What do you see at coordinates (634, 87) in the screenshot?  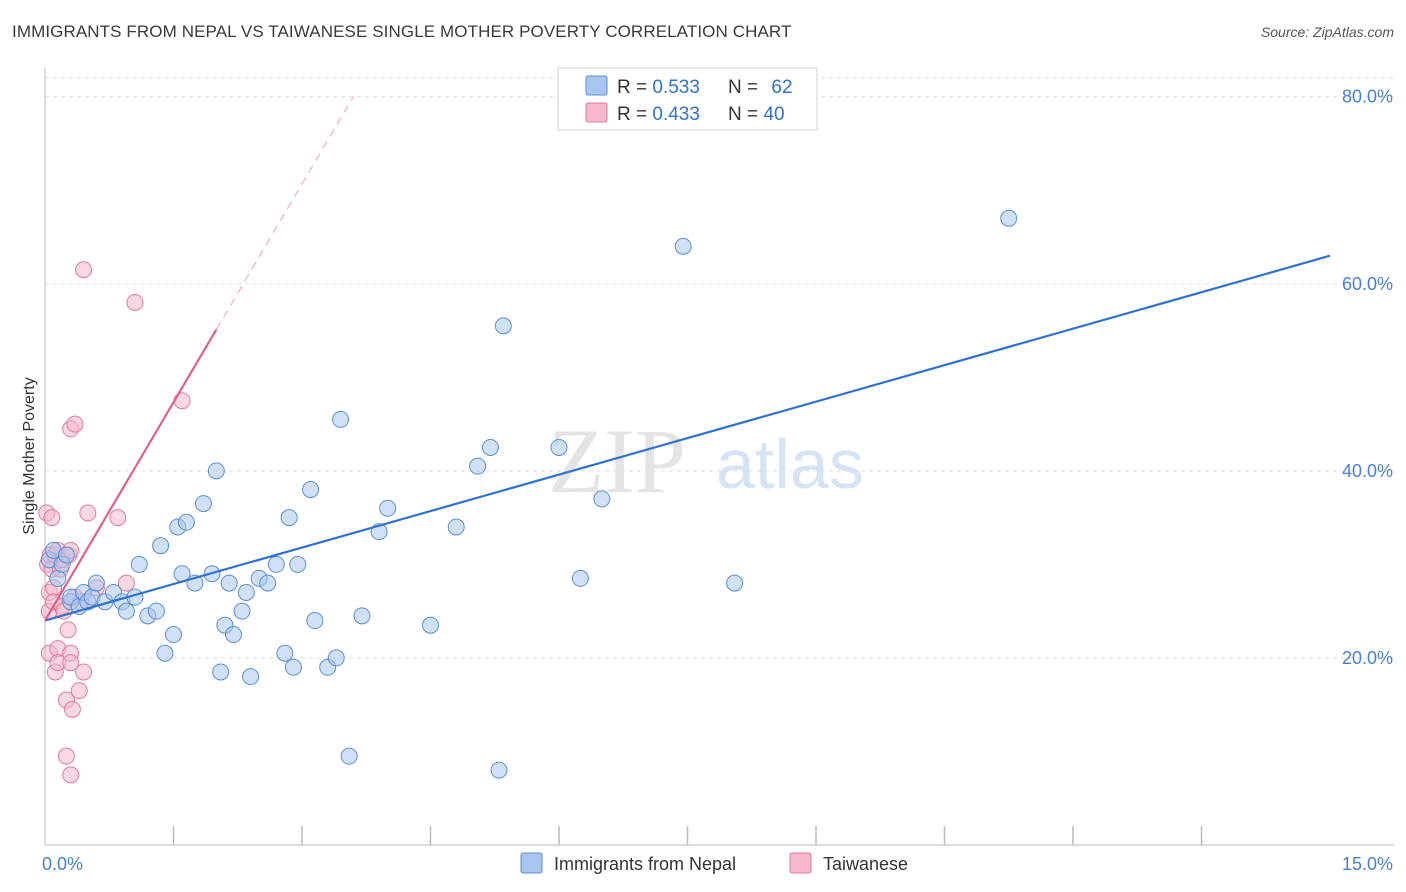 I see `legend-r-label-nepal: R =` at bounding box center [634, 87].